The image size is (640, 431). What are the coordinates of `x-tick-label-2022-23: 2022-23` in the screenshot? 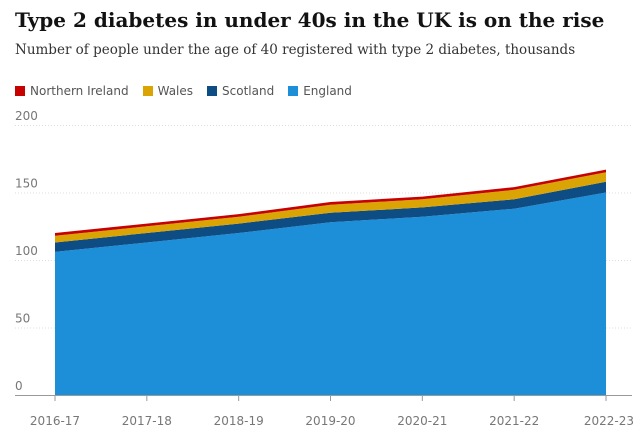 It's located at (609, 421).